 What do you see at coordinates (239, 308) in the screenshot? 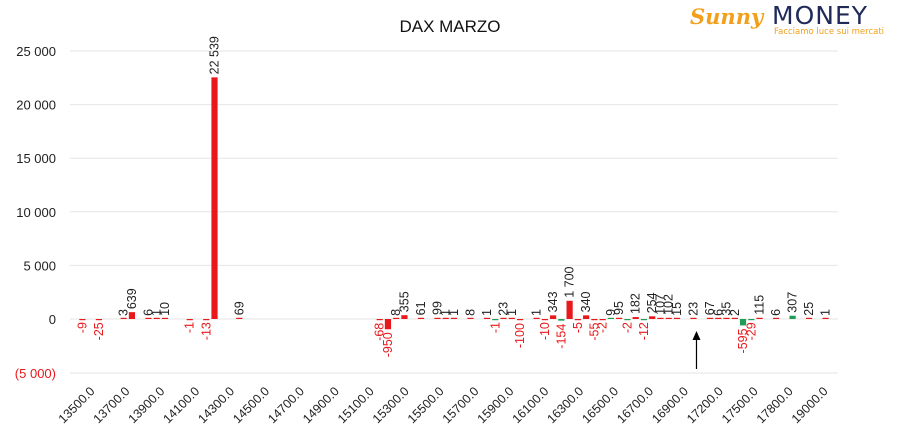
I see `bar-value-label: 69` at bounding box center [239, 308].